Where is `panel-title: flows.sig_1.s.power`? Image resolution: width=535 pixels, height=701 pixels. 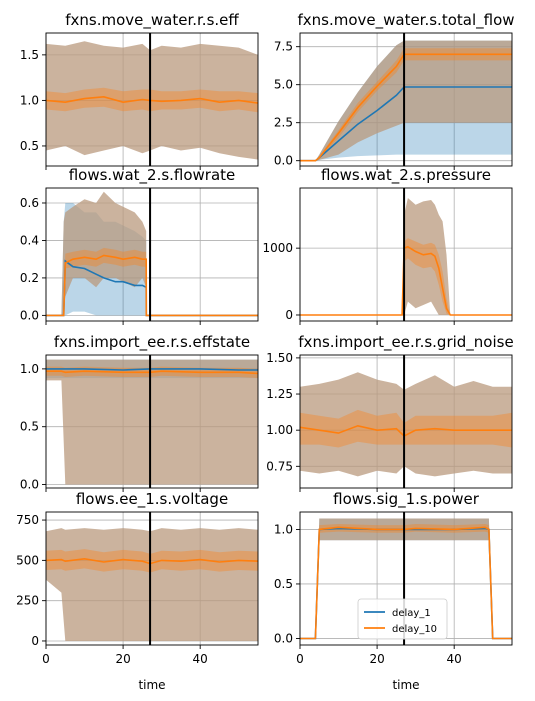
panel-title: flows.sig_1.s.power is located at coordinates (406, 499).